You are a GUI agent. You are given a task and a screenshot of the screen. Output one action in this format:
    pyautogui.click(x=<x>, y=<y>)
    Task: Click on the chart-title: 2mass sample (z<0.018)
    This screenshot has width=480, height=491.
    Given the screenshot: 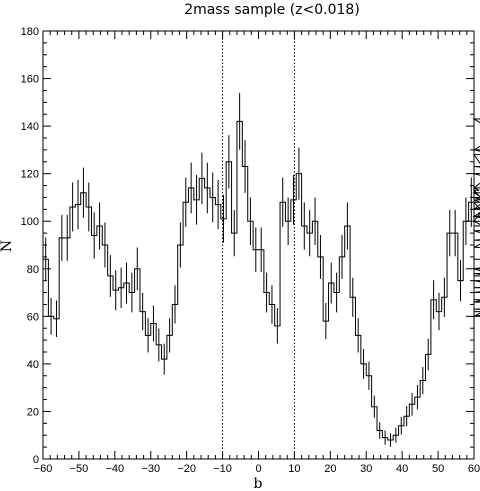 What is the action you would take?
    pyautogui.click(x=272, y=10)
    